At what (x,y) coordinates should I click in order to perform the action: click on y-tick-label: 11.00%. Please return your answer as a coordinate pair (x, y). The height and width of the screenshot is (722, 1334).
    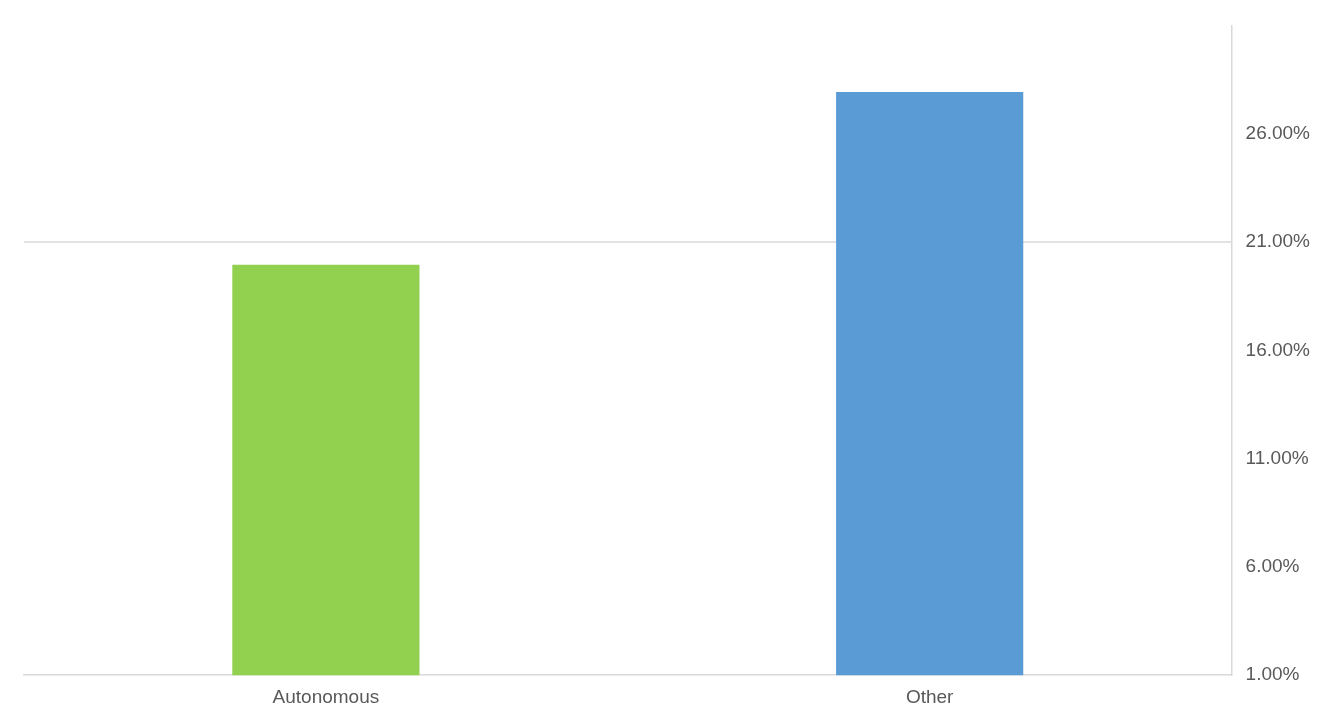
    Looking at the image, I should click on (1277, 457).